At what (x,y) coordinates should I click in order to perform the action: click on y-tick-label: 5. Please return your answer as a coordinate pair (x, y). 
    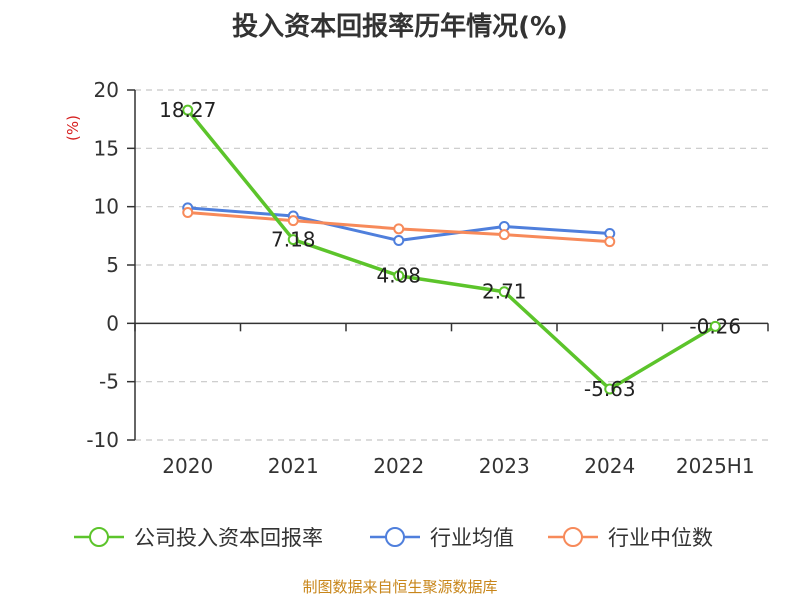
    Looking at the image, I should click on (112, 265).